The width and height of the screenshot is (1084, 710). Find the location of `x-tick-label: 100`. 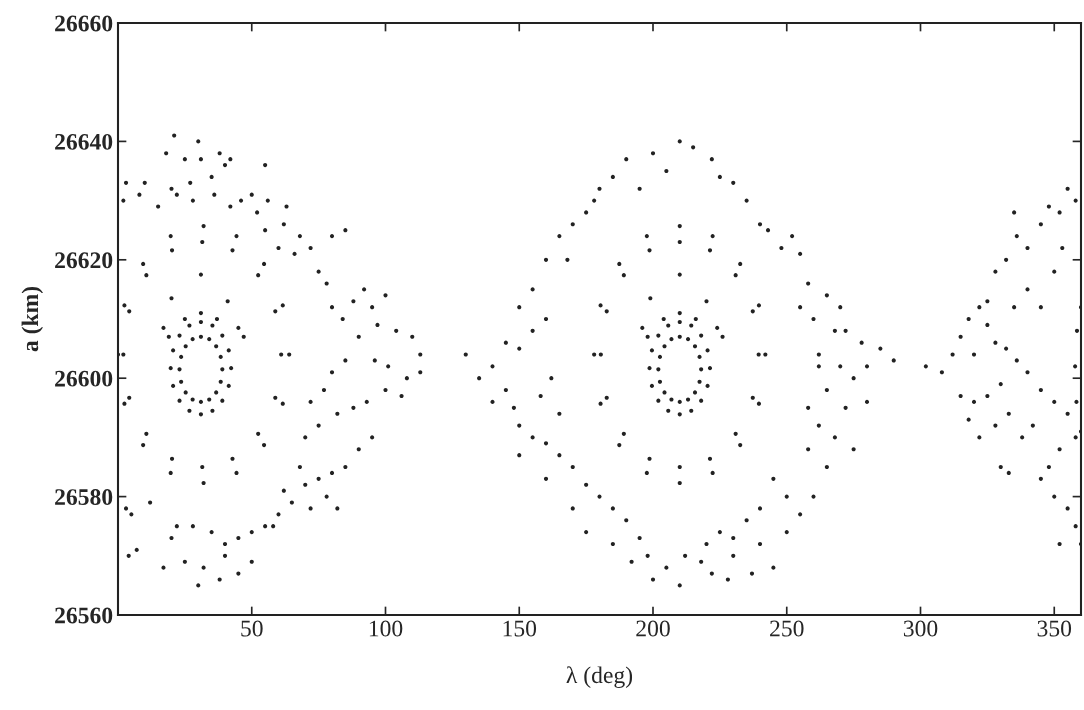

x-tick-label: 100 is located at coordinates (386, 628).